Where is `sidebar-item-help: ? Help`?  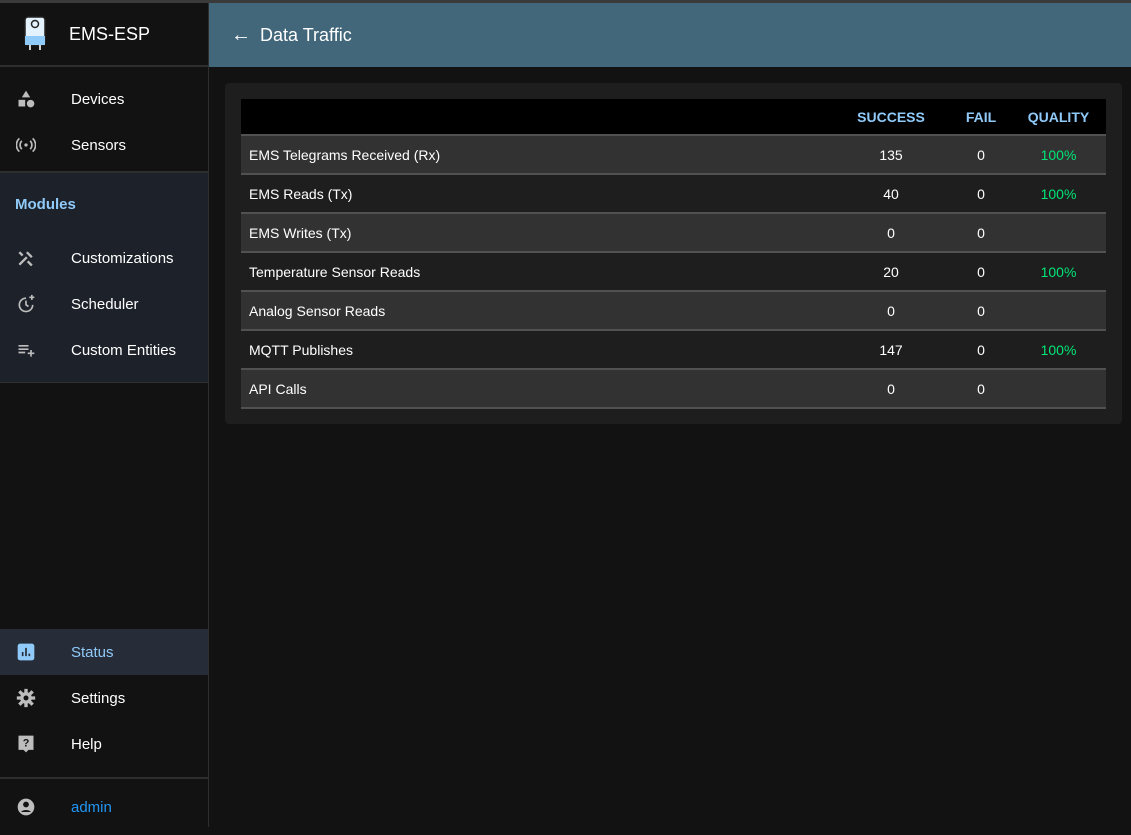
sidebar-item-help: ? Help is located at coordinates (104, 744).